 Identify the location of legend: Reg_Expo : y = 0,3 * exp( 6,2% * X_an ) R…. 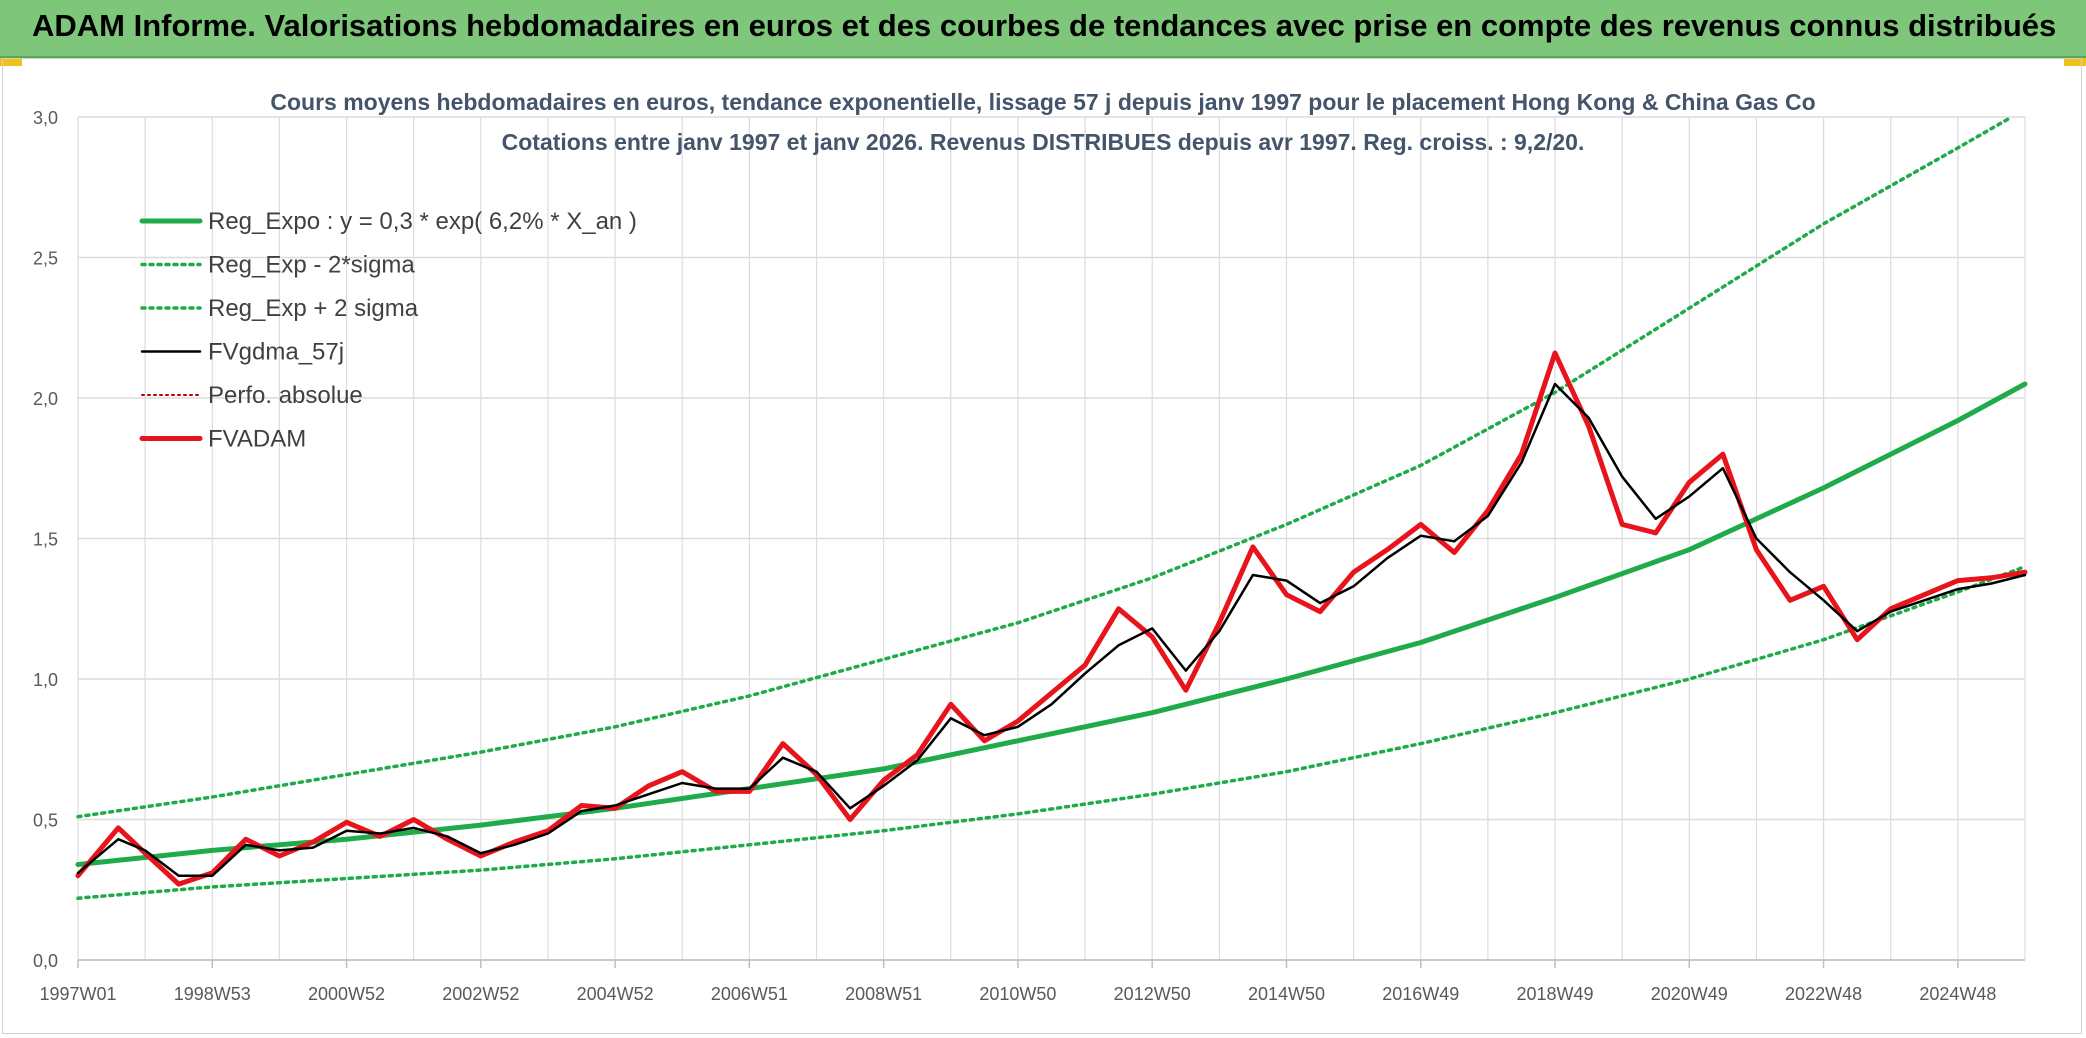
(388, 330).